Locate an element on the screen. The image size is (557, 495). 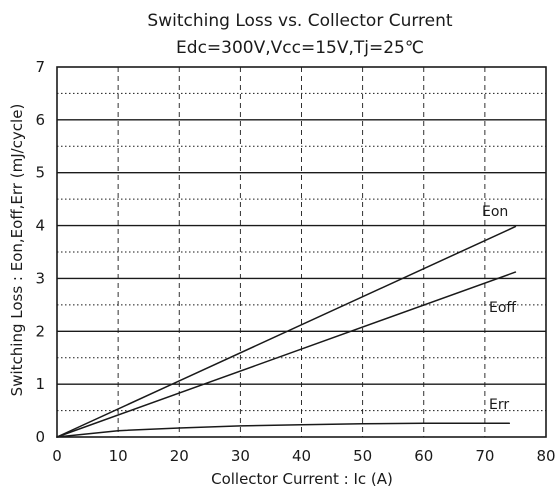
x-tick-label: 20 is located at coordinates (179, 456).